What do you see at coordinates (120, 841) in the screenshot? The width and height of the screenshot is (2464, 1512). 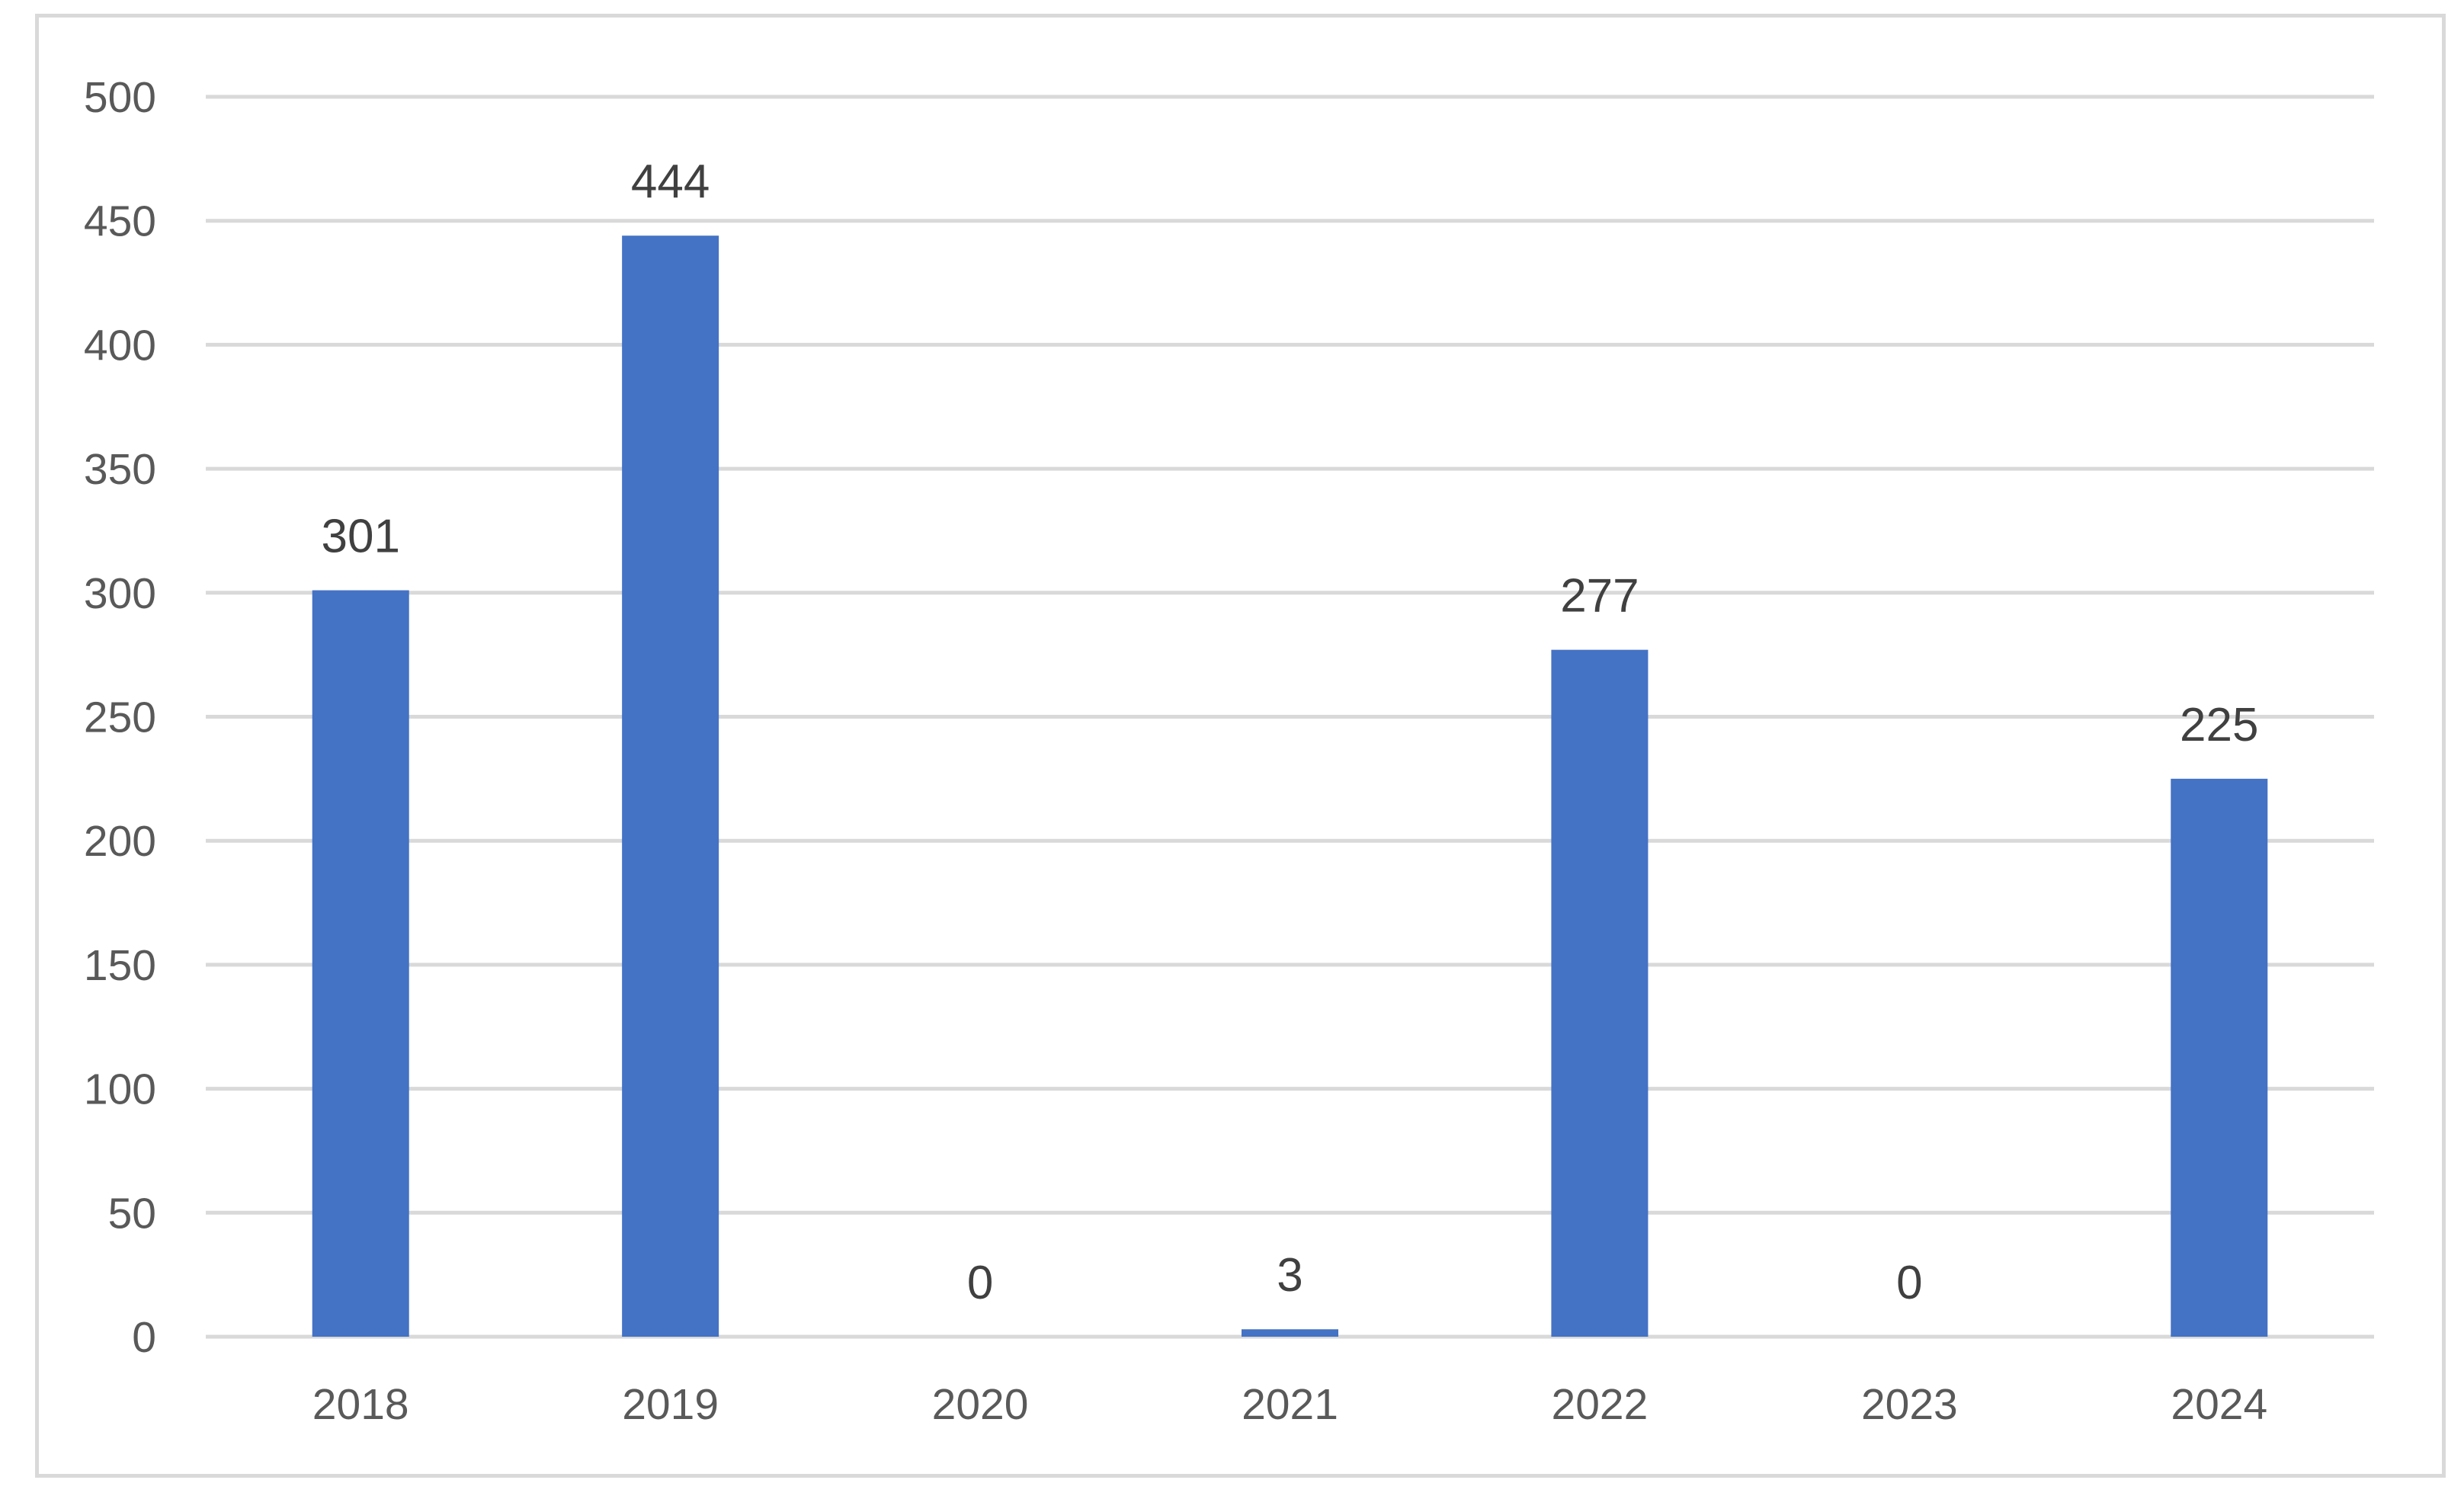 I see `y-tick-label-200: 200` at bounding box center [120, 841].